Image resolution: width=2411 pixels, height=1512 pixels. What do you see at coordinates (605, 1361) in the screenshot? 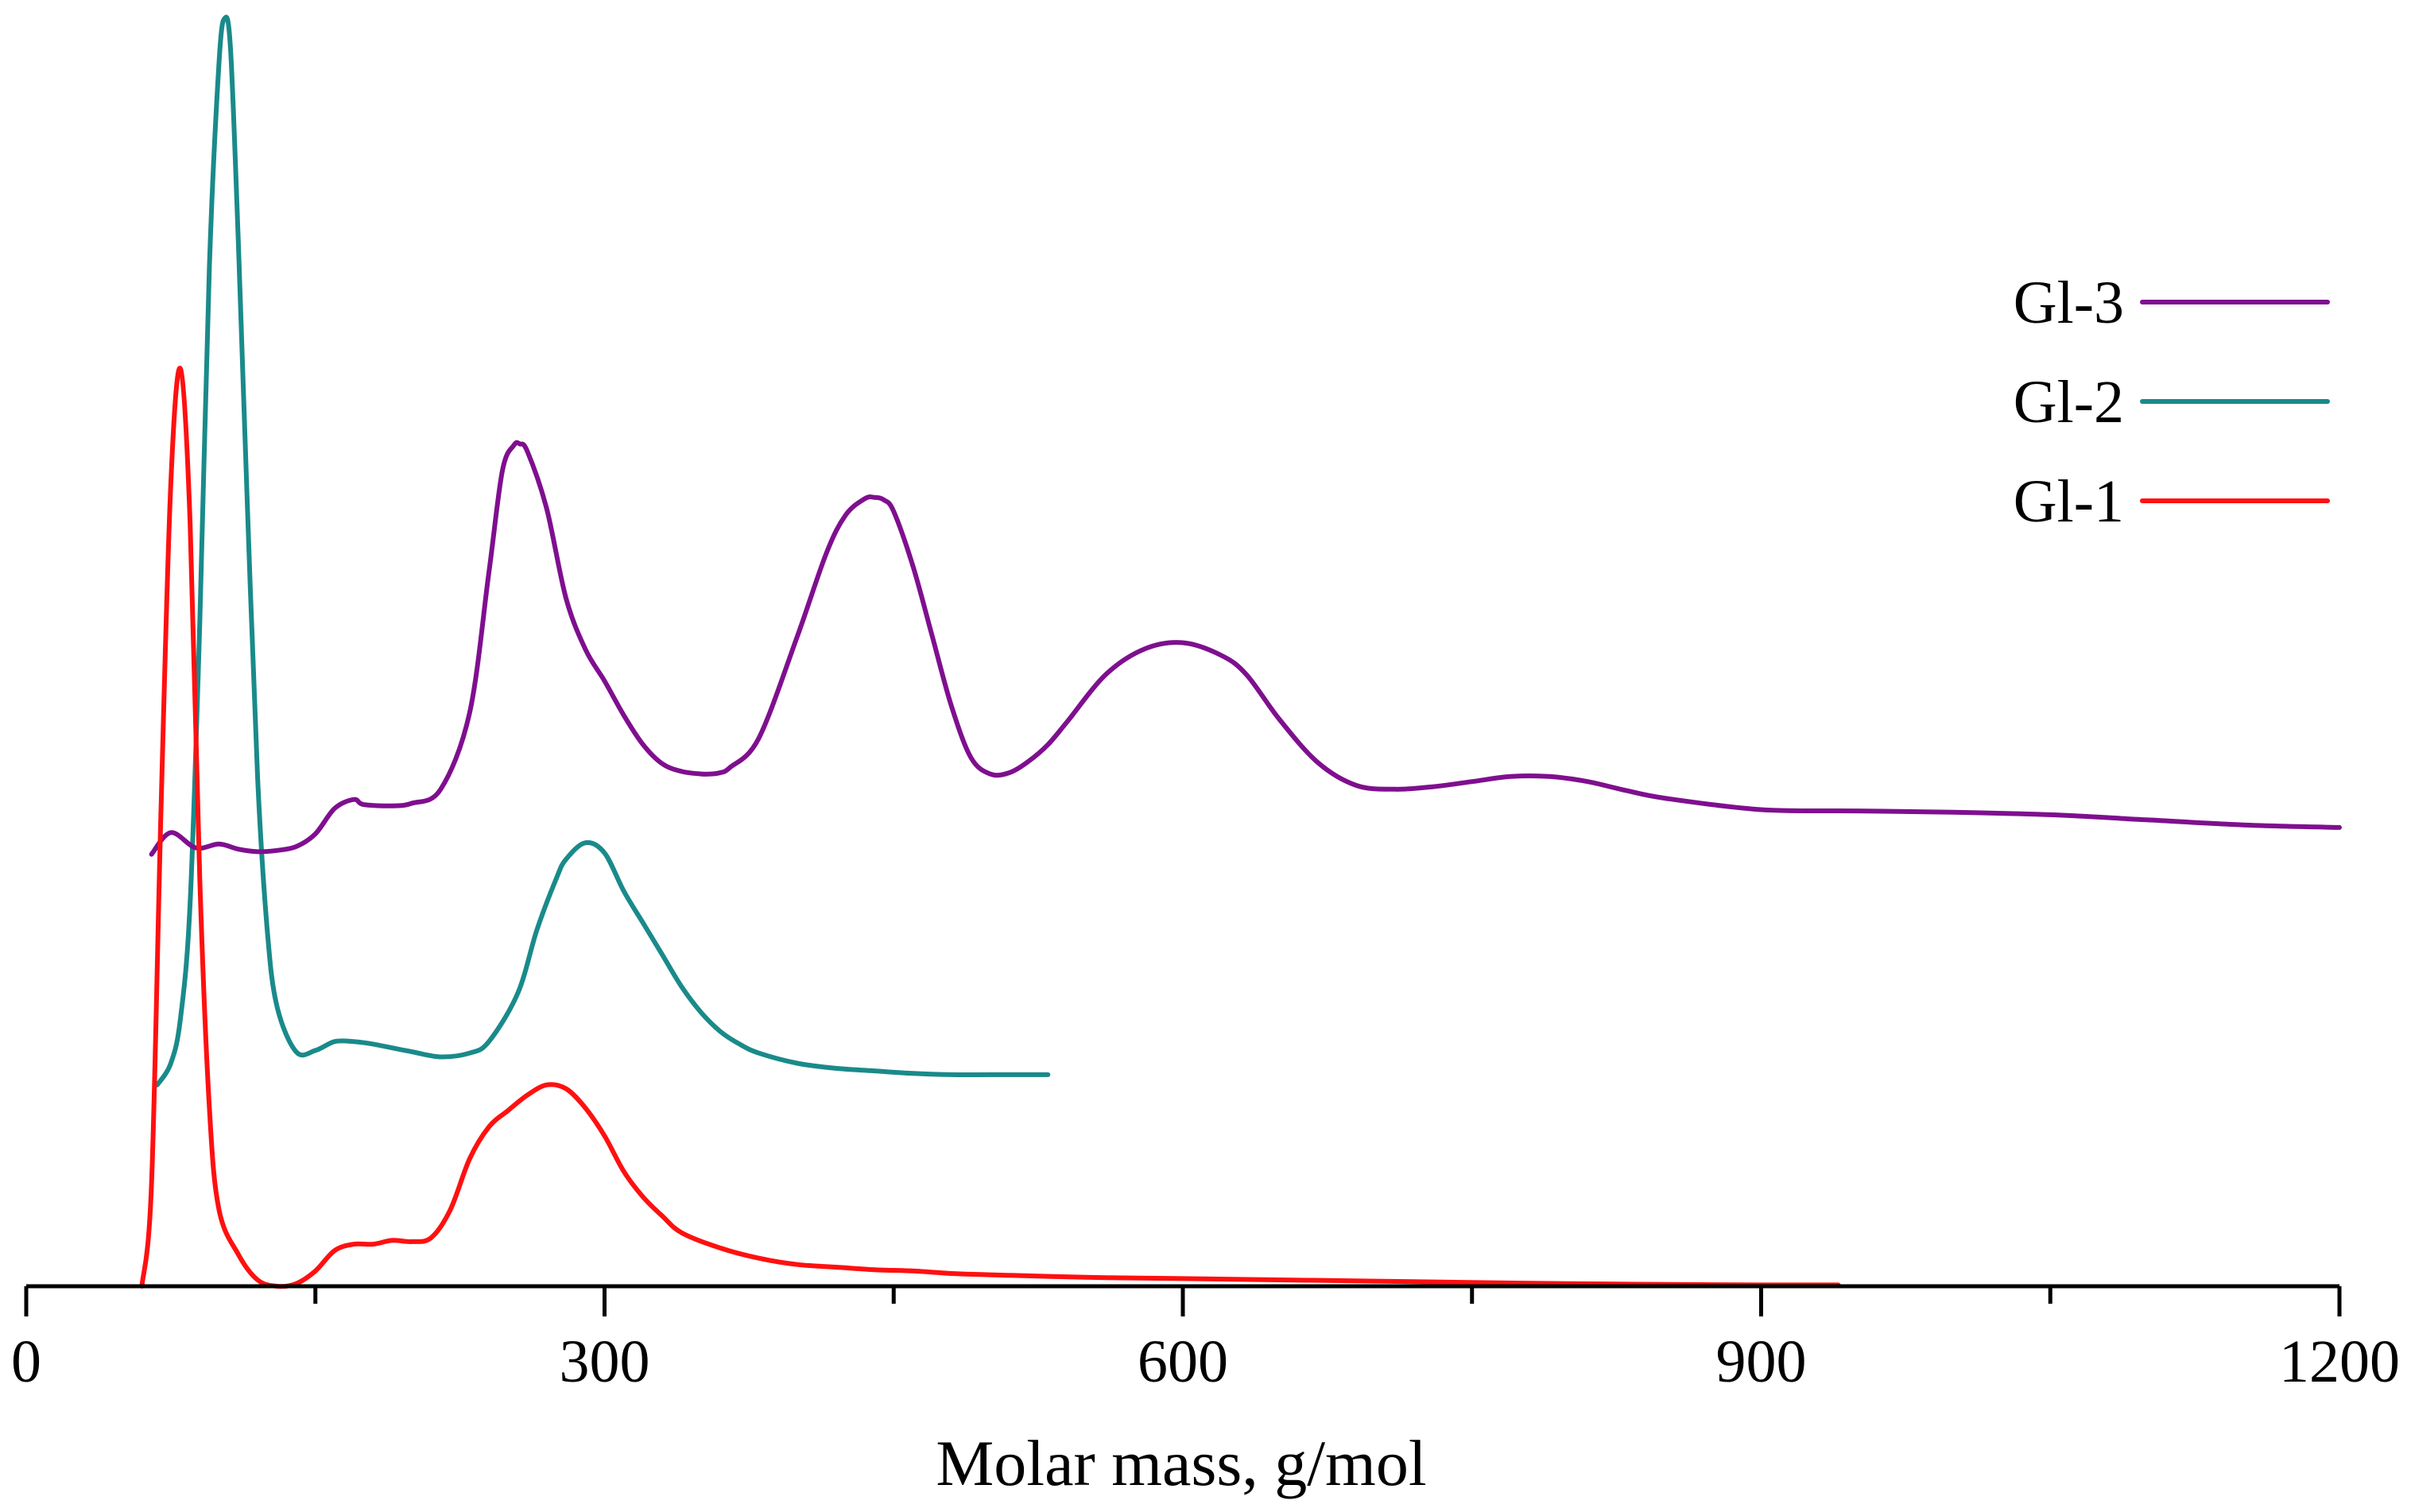
I see `x-tick-label: 300` at bounding box center [605, 1361].